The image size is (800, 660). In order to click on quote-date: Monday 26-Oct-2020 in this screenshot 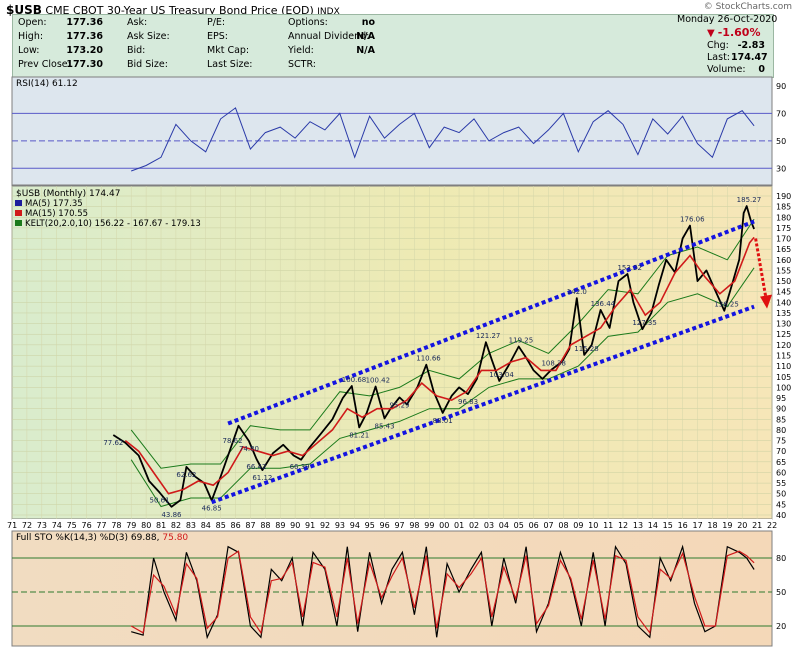, I will do `click(727, 19)`.